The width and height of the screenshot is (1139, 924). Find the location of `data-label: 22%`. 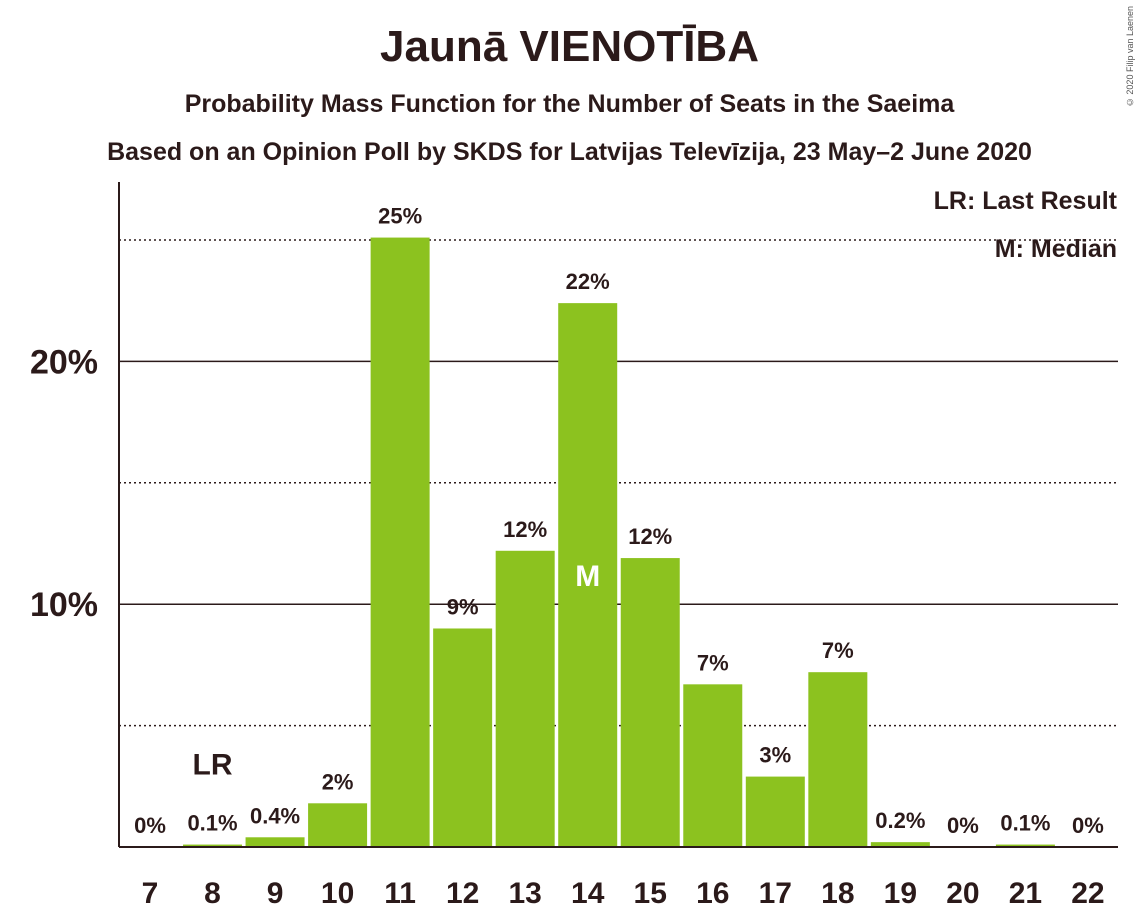

data-label: 22% is located at coordinates (588, 281).